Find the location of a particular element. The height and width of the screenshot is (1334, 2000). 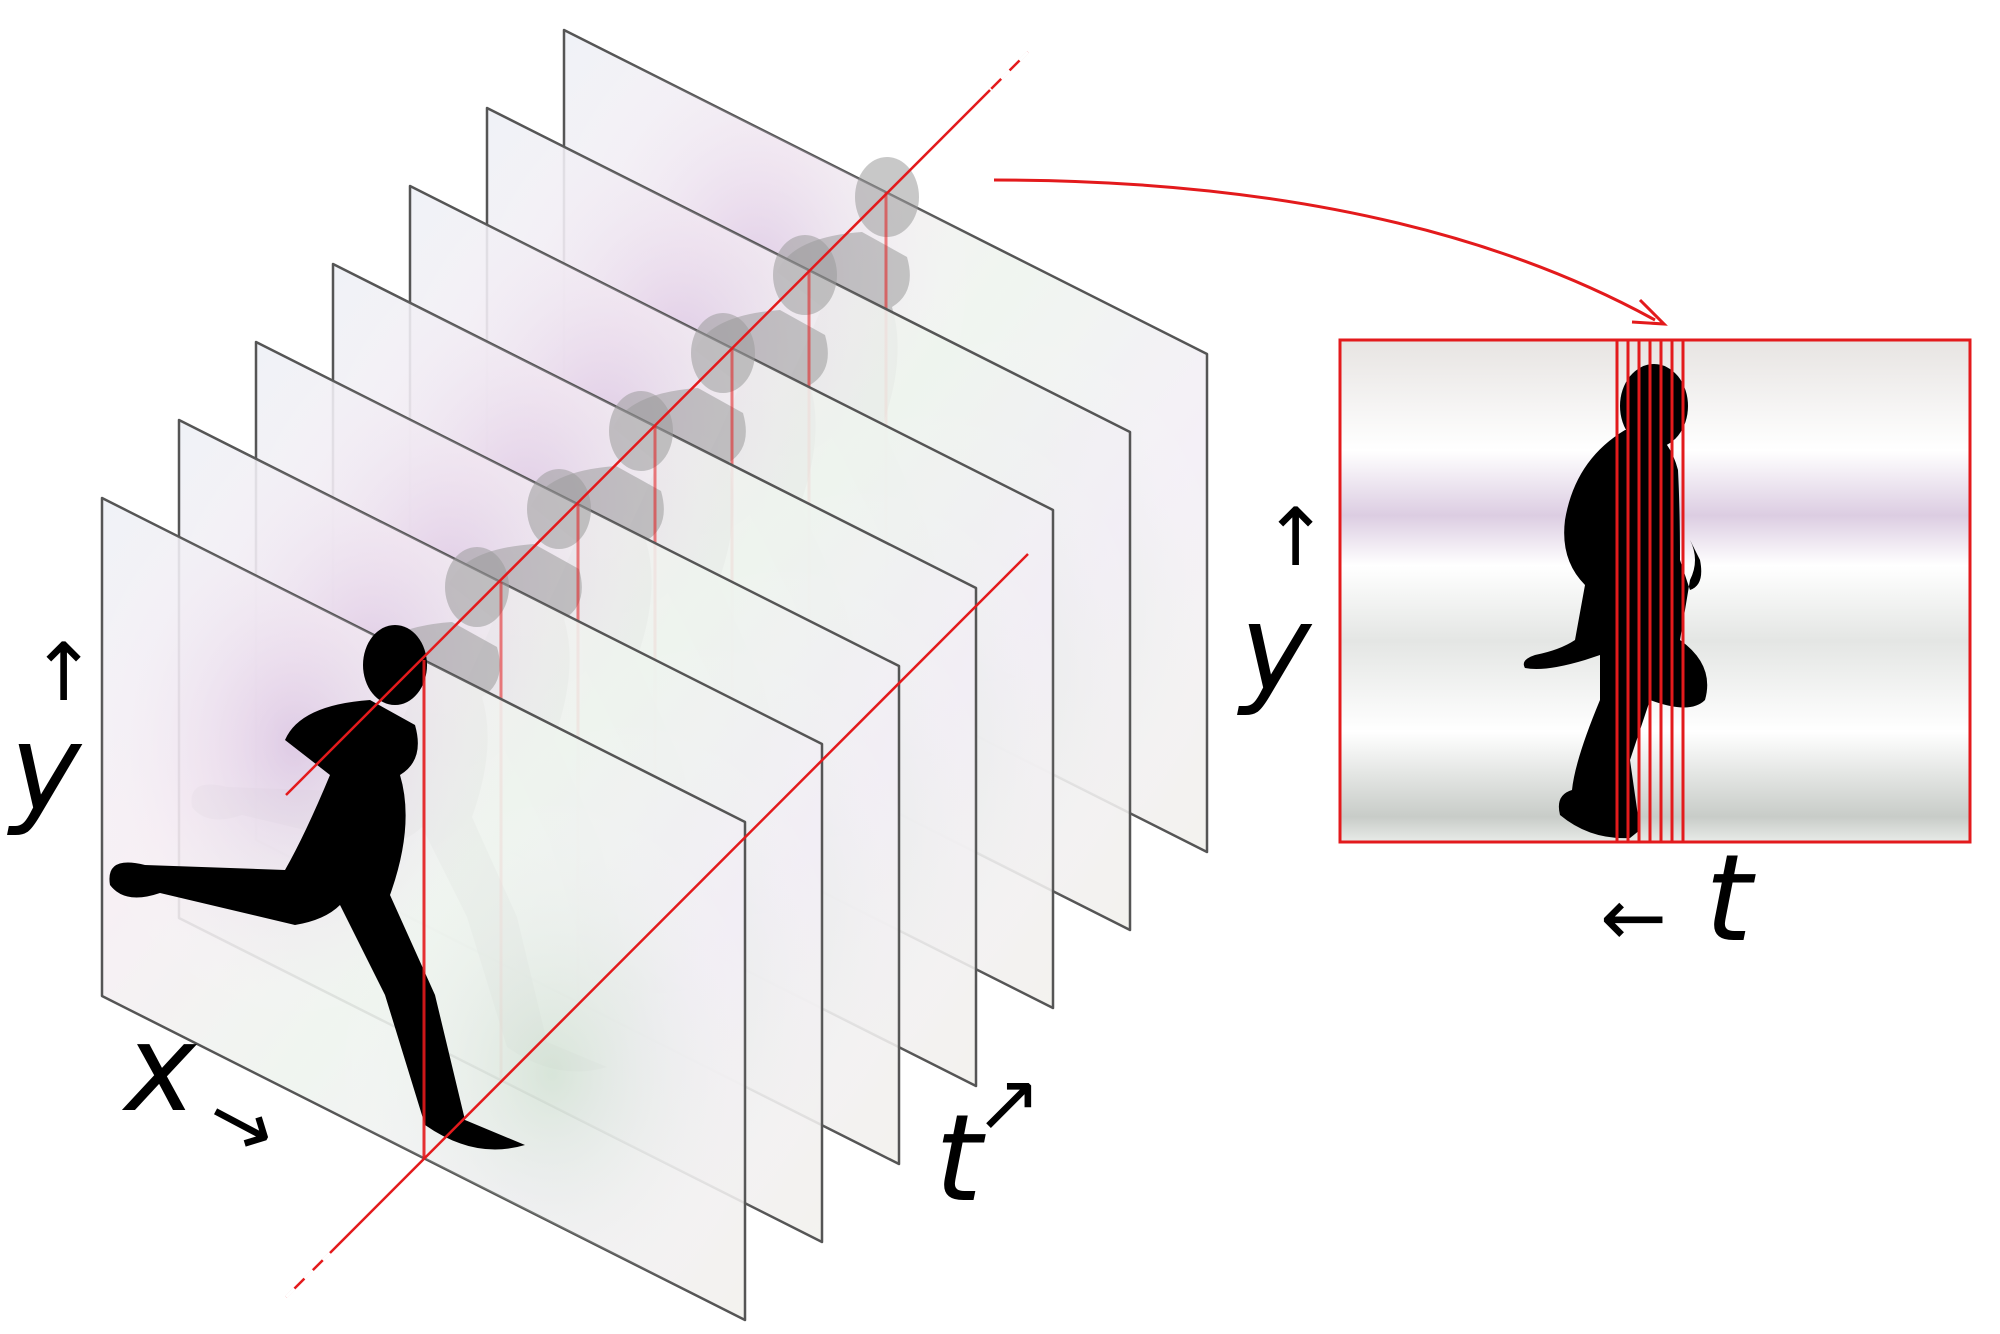

extraction-arrow is located at coordinates (1330, 252).